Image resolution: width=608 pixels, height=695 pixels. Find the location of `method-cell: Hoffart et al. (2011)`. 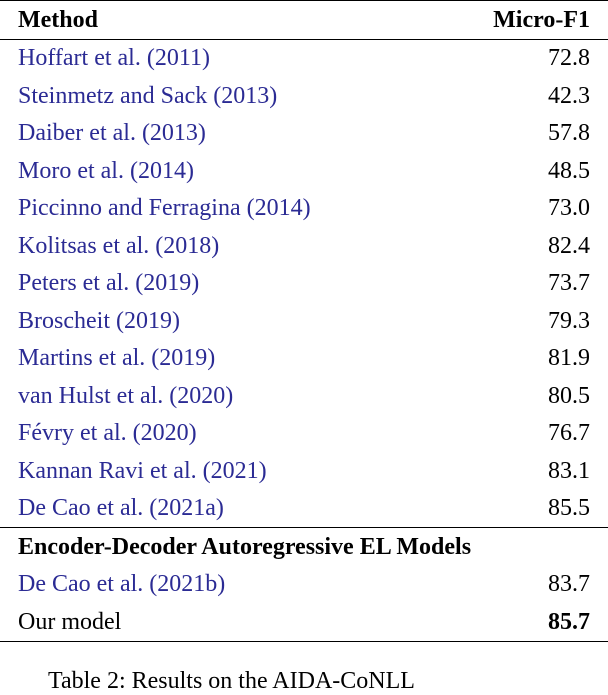

method-cell: Hoffart et al. (2011) is located at coordinates (114, 58).